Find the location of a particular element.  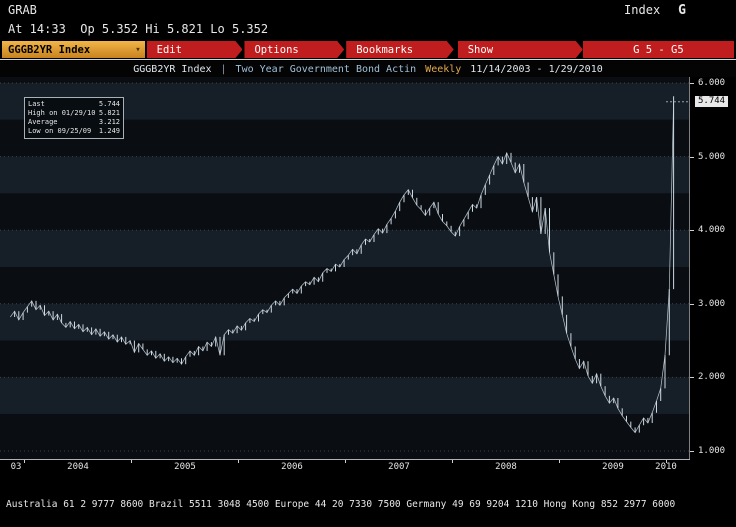

legend-high-value: 5.821 is located at coordinates (109, 113).